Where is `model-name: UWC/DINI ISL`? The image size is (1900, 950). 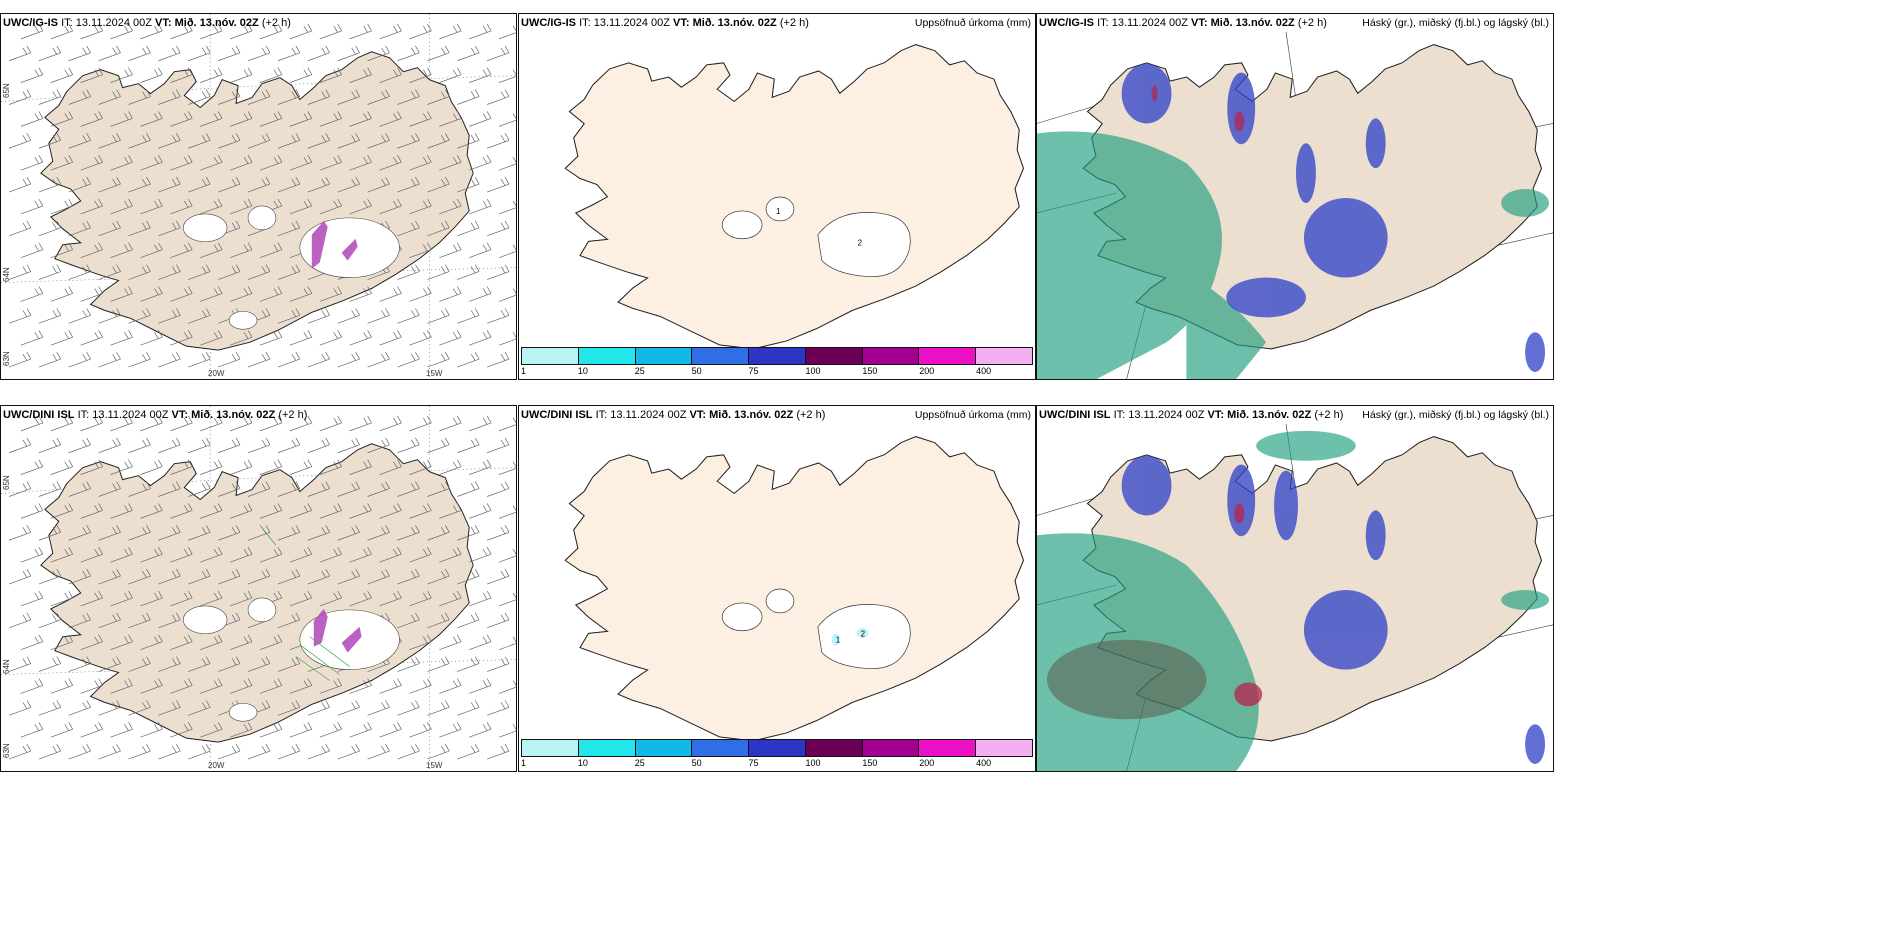
model-name: UWC/DINI ISL is located at coordinates (1075, 415).